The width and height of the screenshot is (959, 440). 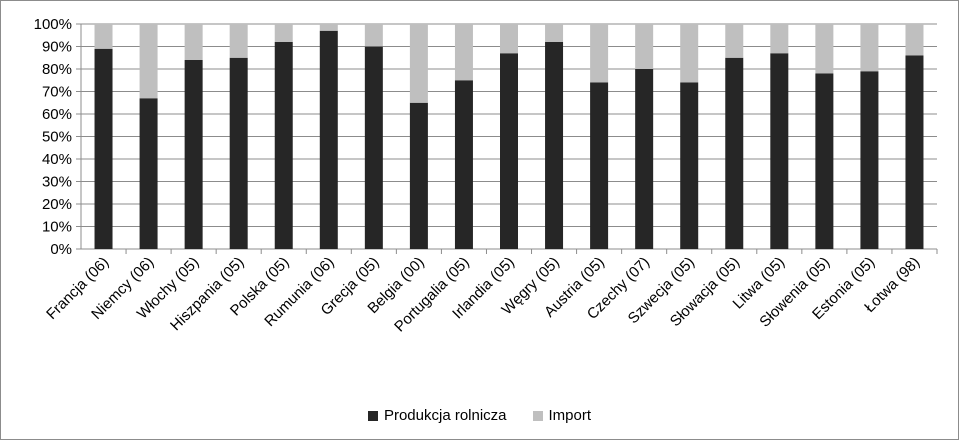 What do you see at coordinates (57, 92) in the screenshot?
I see `y-tick-label: 70%` at bounding box center [57, 92].